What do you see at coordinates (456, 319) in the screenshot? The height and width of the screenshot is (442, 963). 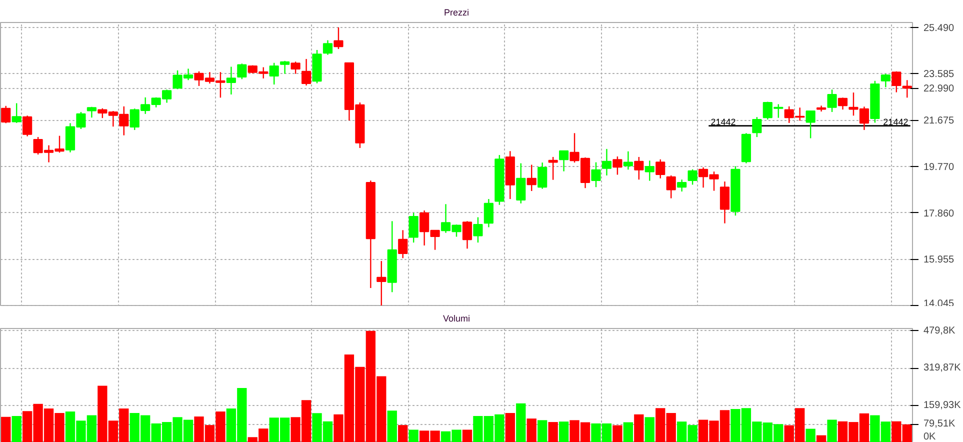 I see `chart-title: Volumi` at bounding box center [456, 319].